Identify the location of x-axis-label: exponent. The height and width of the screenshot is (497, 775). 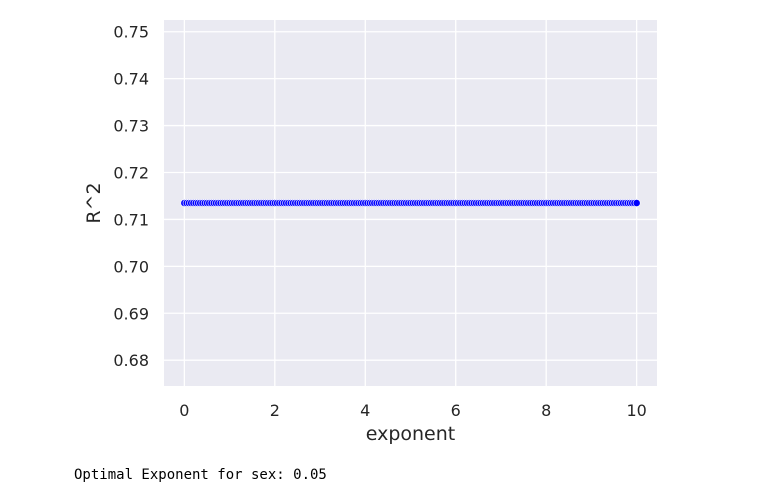
(411, 434).